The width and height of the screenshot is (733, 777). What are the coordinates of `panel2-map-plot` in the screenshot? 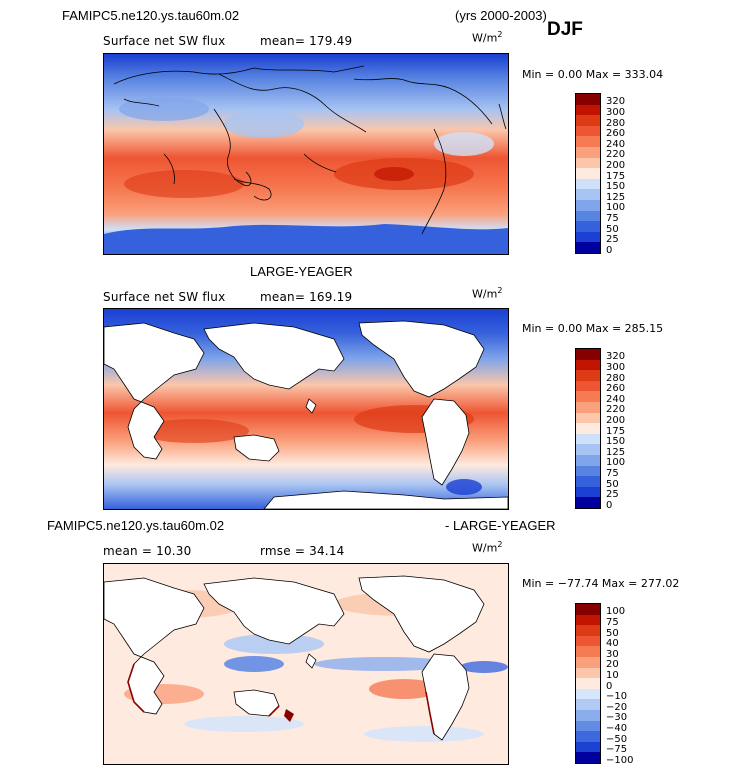 It's located at (306, 409).